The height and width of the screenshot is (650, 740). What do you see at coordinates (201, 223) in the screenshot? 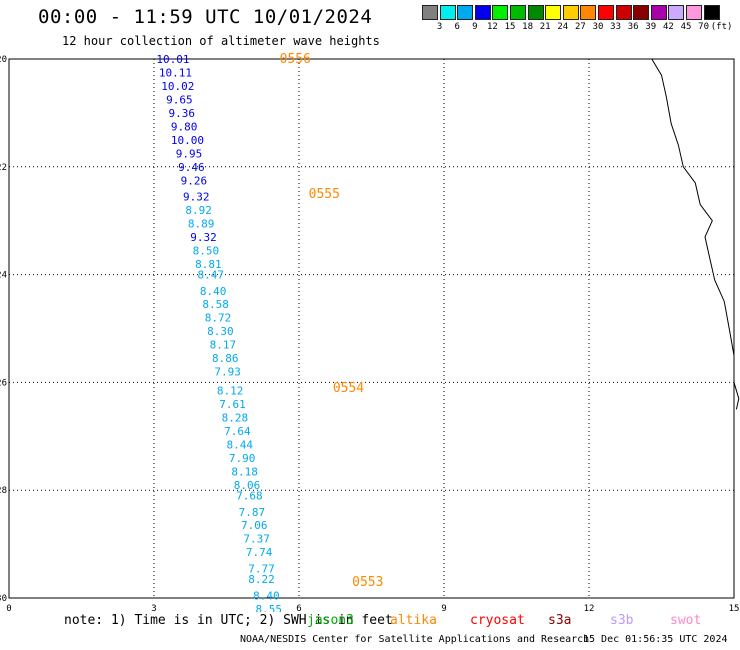
I see `wave-height-value: 8.89` at bounding box center [201, 223].